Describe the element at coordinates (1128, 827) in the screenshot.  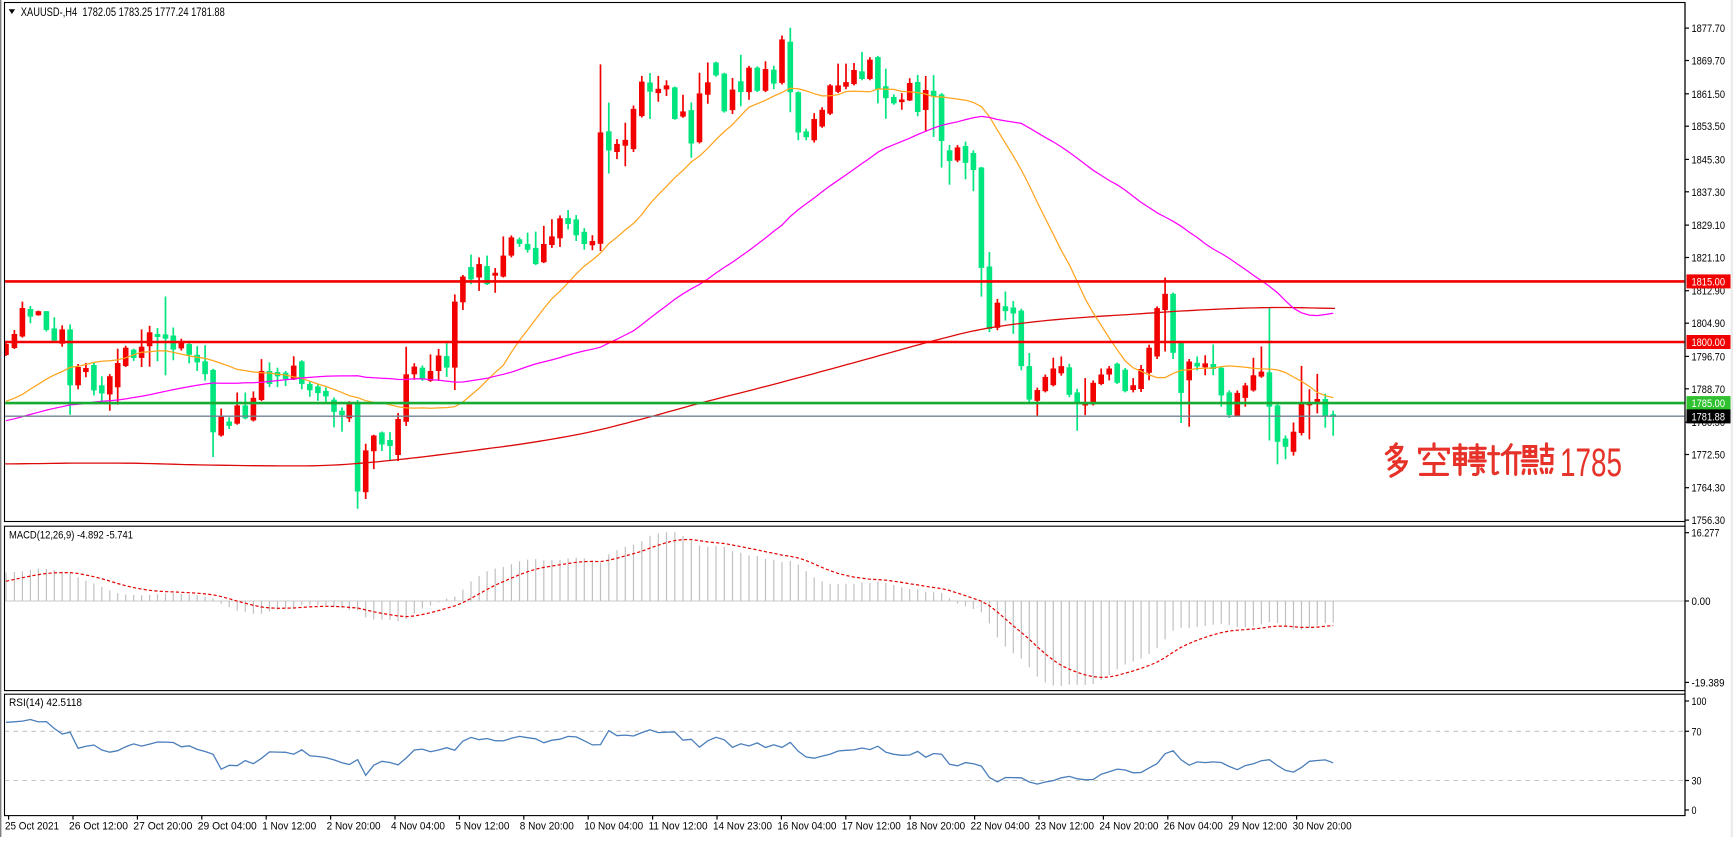
I see `svg-text: 24 Nov 20:00` at that location.